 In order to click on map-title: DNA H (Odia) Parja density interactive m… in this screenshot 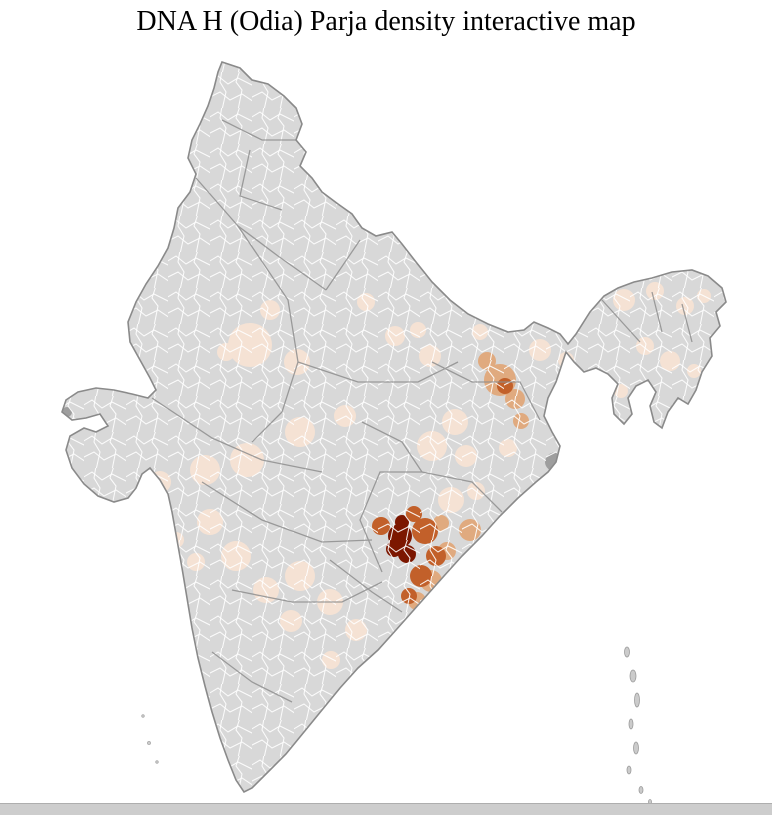, I will do `click(386, 21)`.